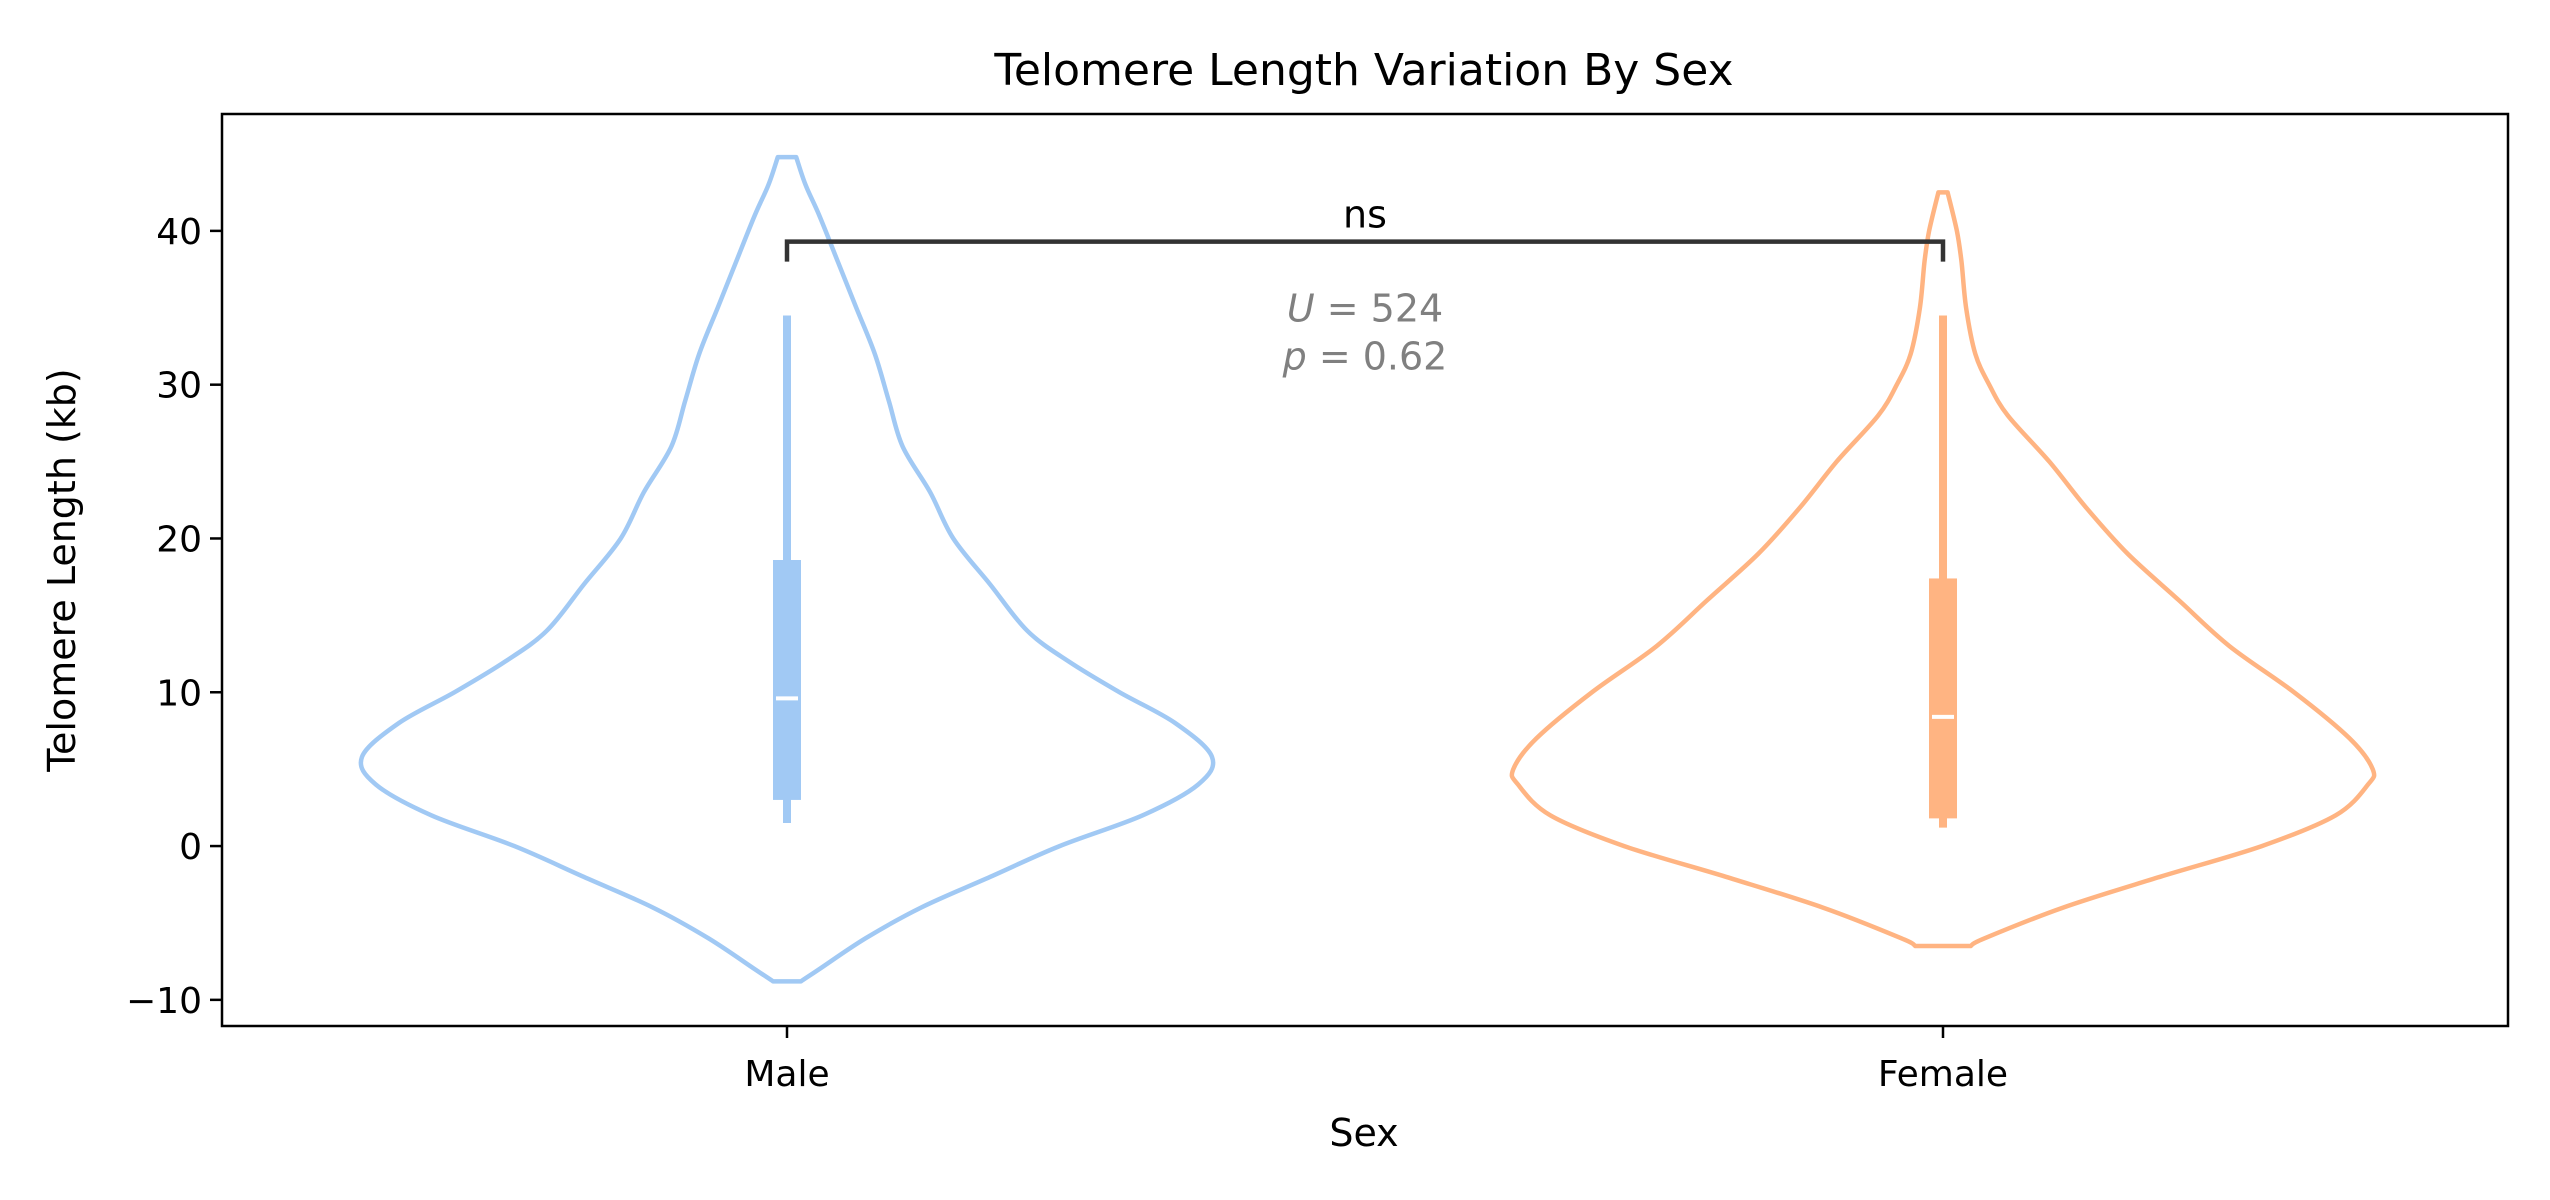  What do you see at coordinates (190, 847) in the screenshot?
I see `y-tick-label: 0` at bounding box center [190, 847].